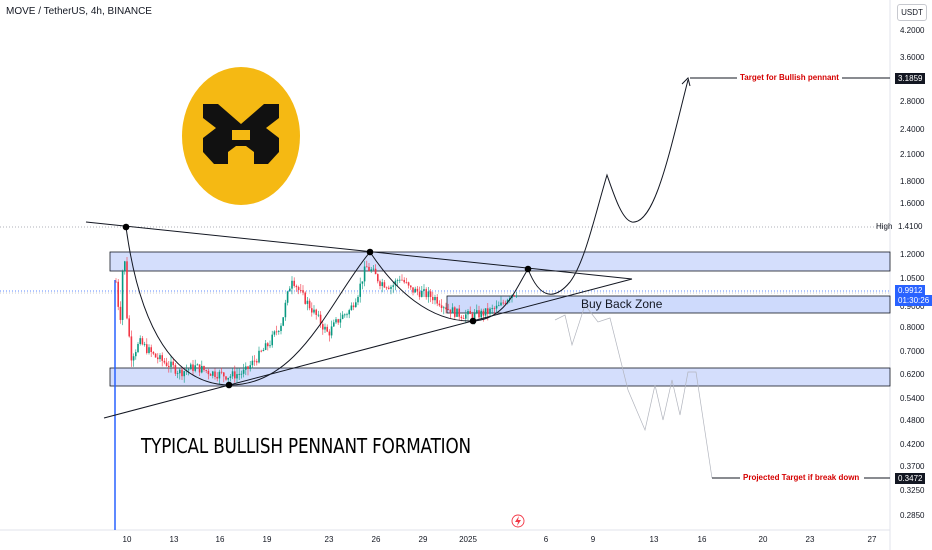  What do you see at coordinates (500, 377) in the screenshot?
I see `support-zone` at bounding box center [500, 377].